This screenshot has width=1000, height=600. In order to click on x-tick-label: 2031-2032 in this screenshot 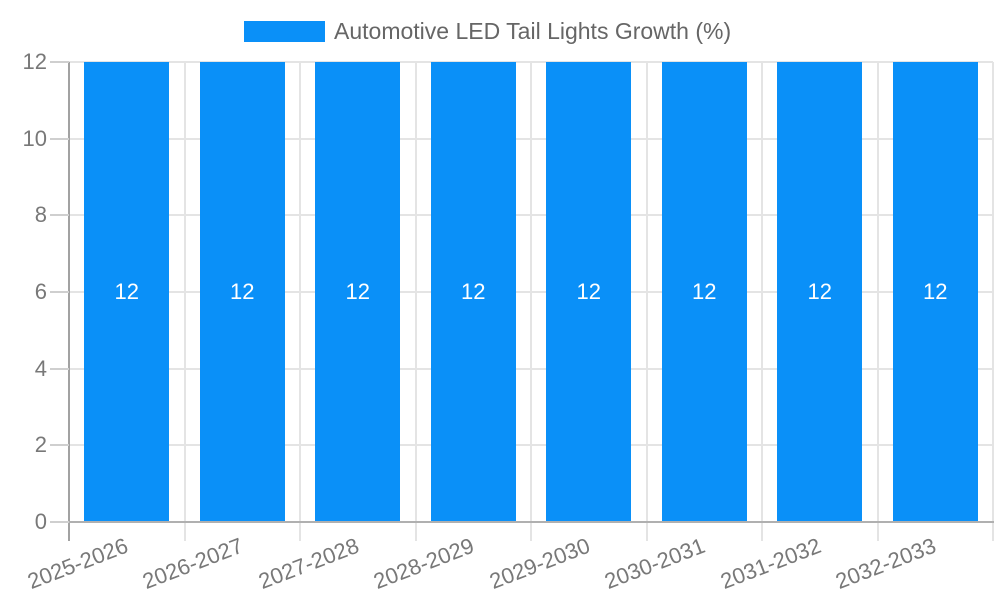, I will do `click(770, 563)`.